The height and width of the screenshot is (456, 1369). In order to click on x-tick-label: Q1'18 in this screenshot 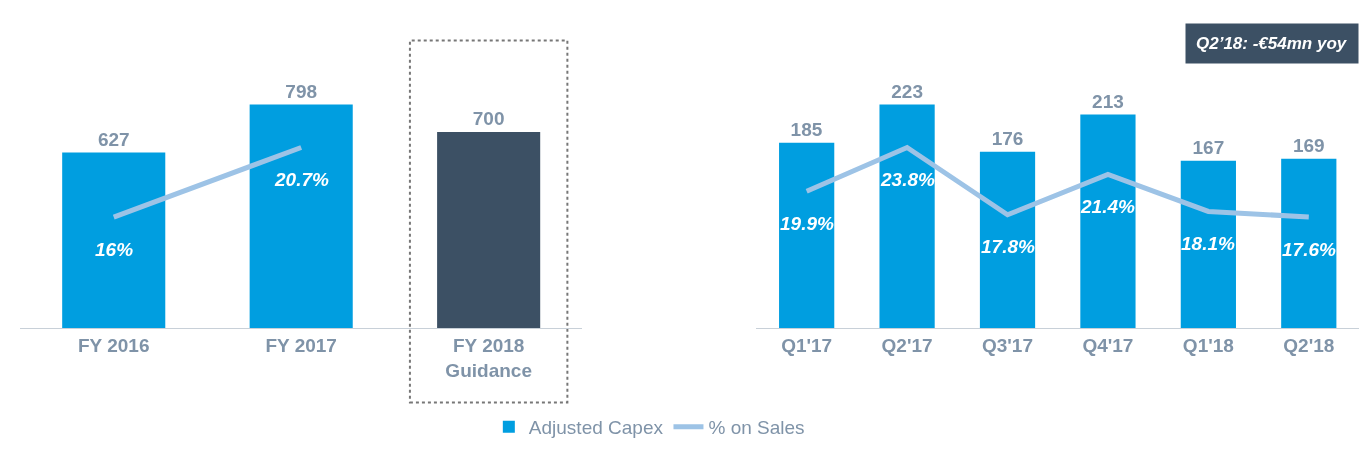, I will do `click(1208, 346)`.